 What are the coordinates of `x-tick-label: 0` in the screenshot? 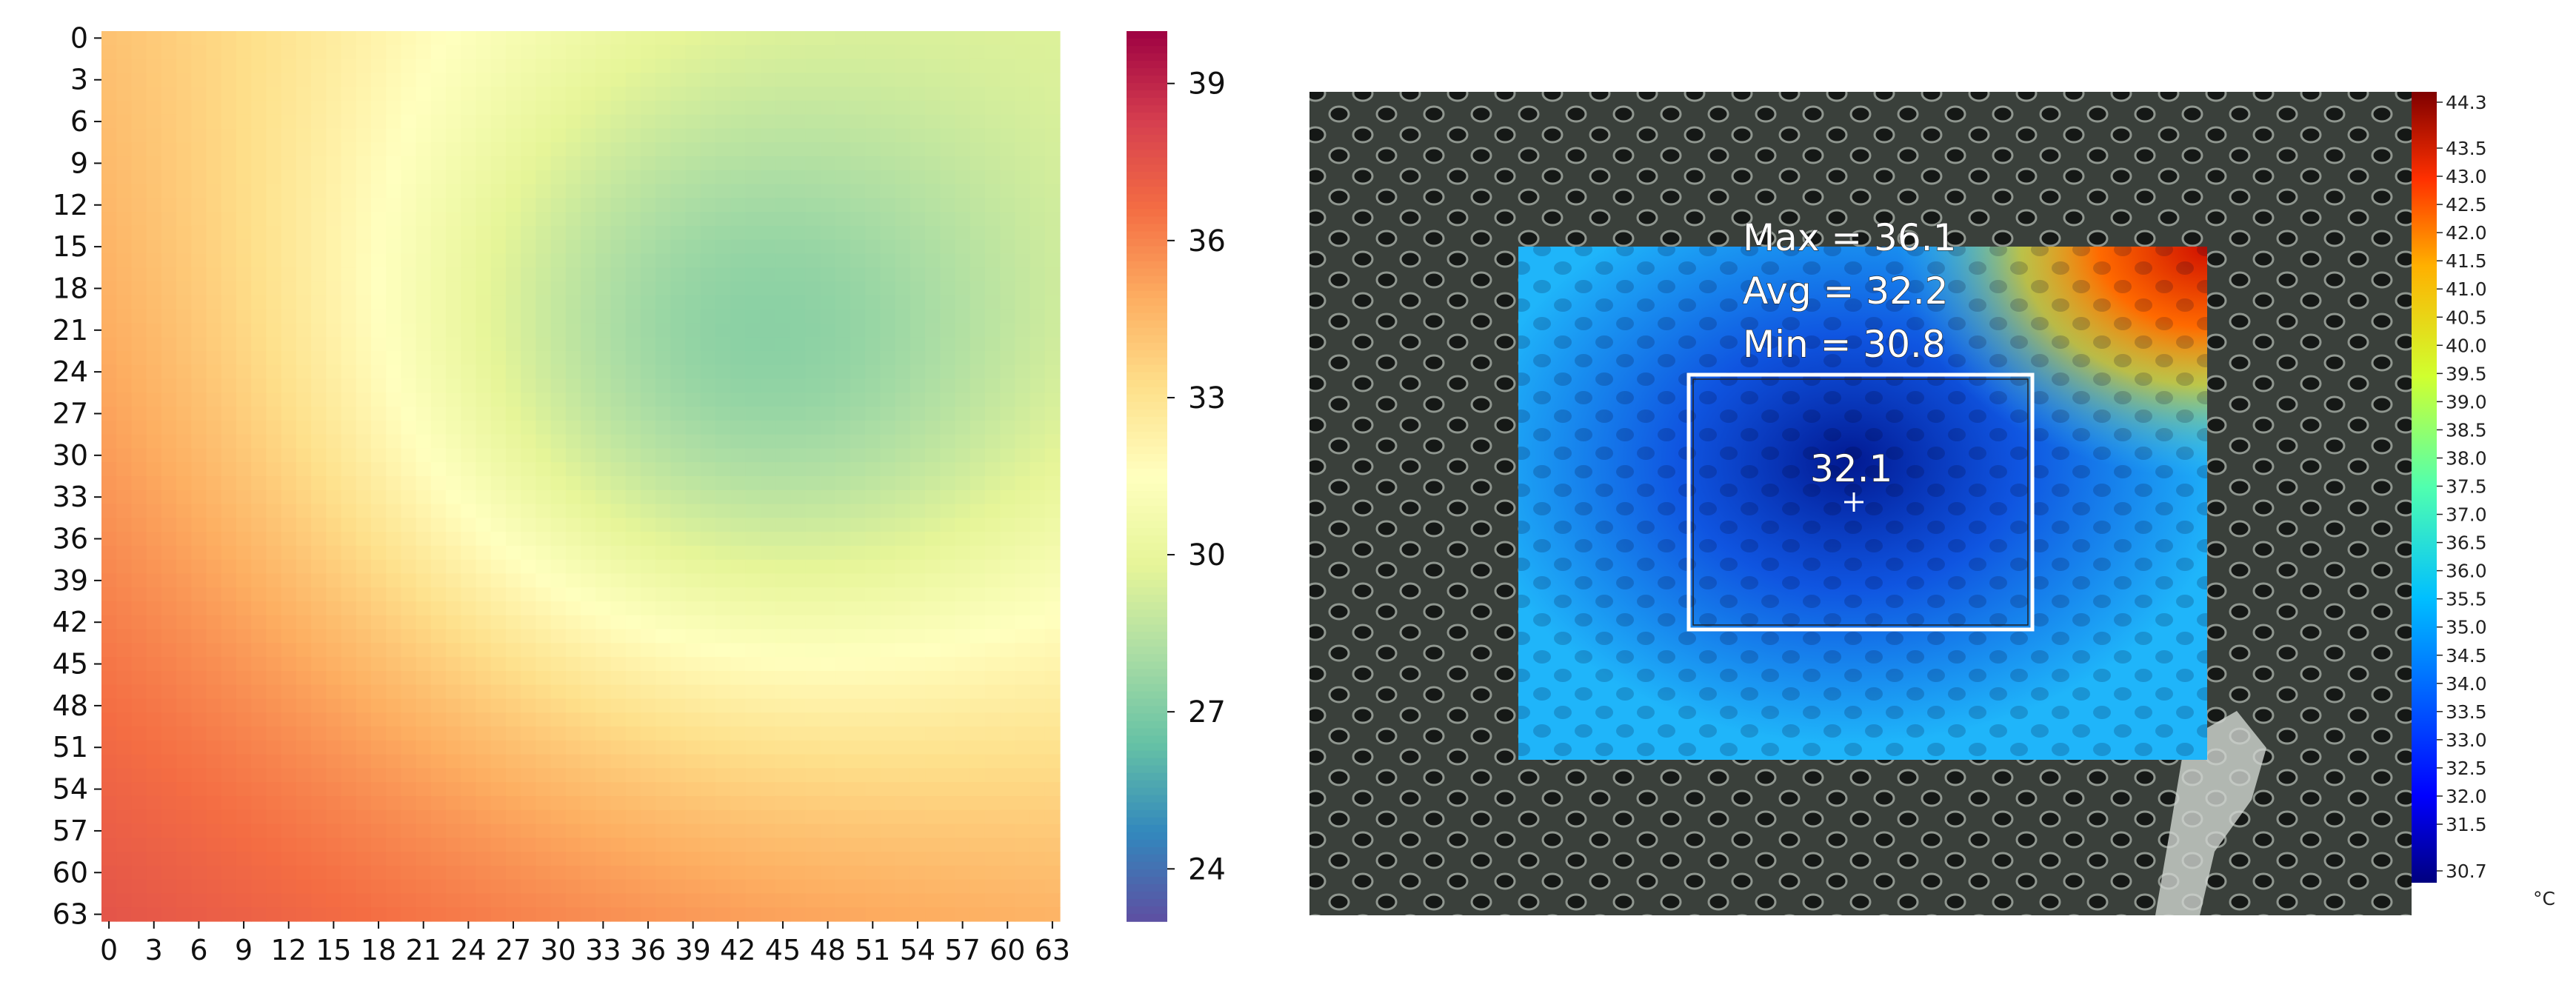 It's located at (109, 950).